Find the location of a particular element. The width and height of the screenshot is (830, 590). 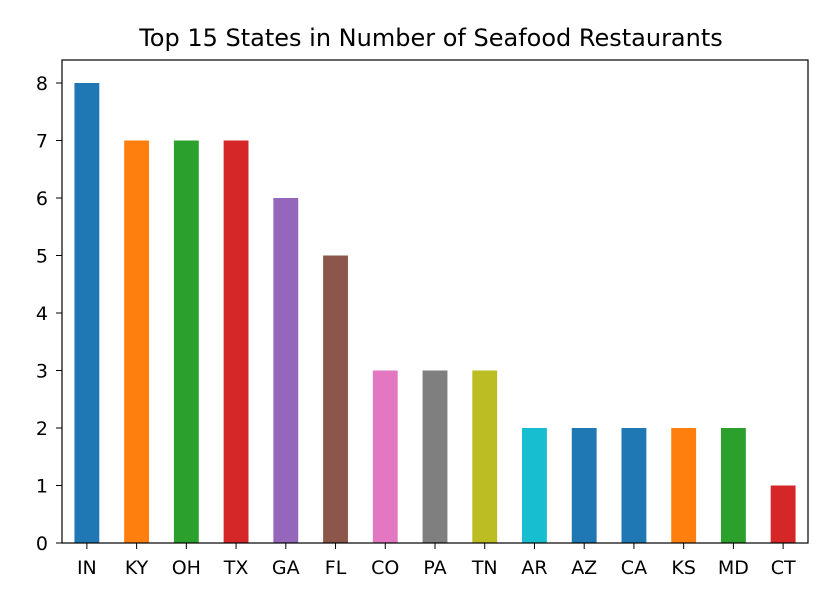

bar-ca is located at coordinates (634, 485).